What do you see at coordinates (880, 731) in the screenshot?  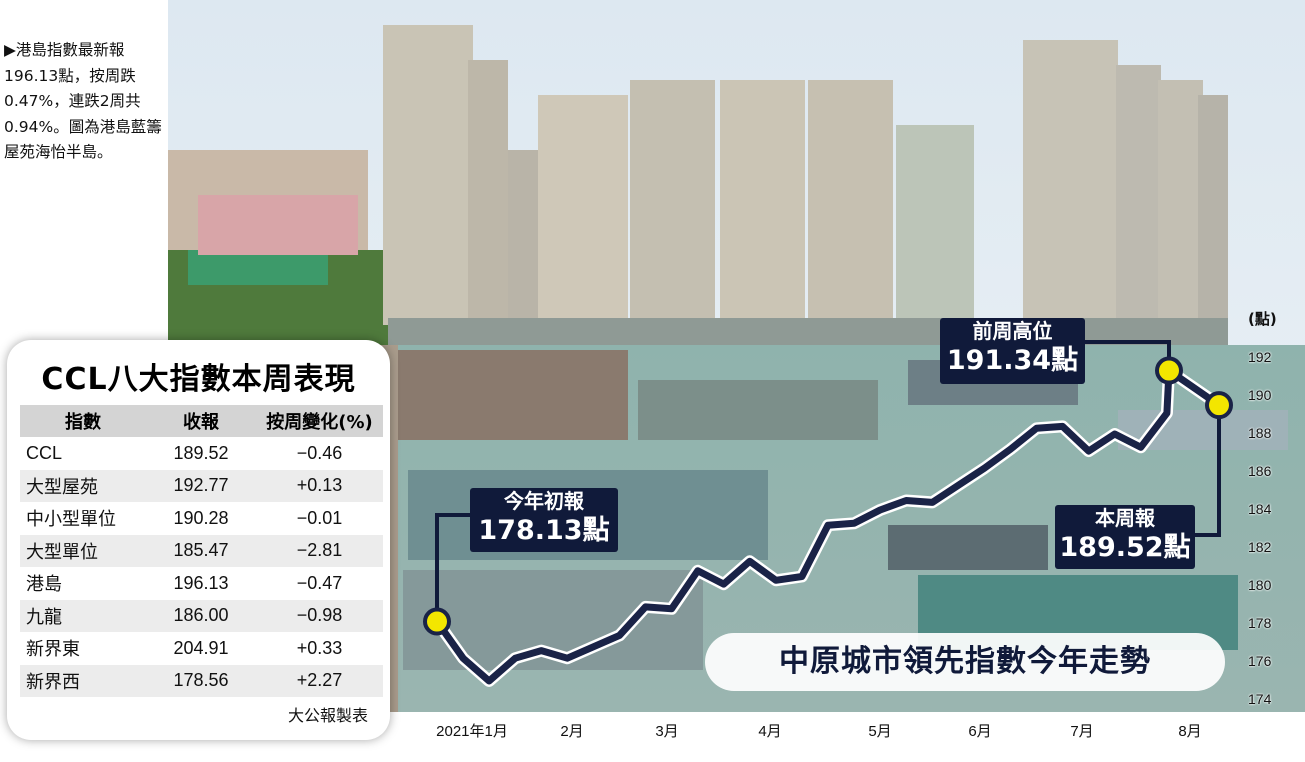 I see `x-tick-label: 5月` at bounding box center [880, 731].